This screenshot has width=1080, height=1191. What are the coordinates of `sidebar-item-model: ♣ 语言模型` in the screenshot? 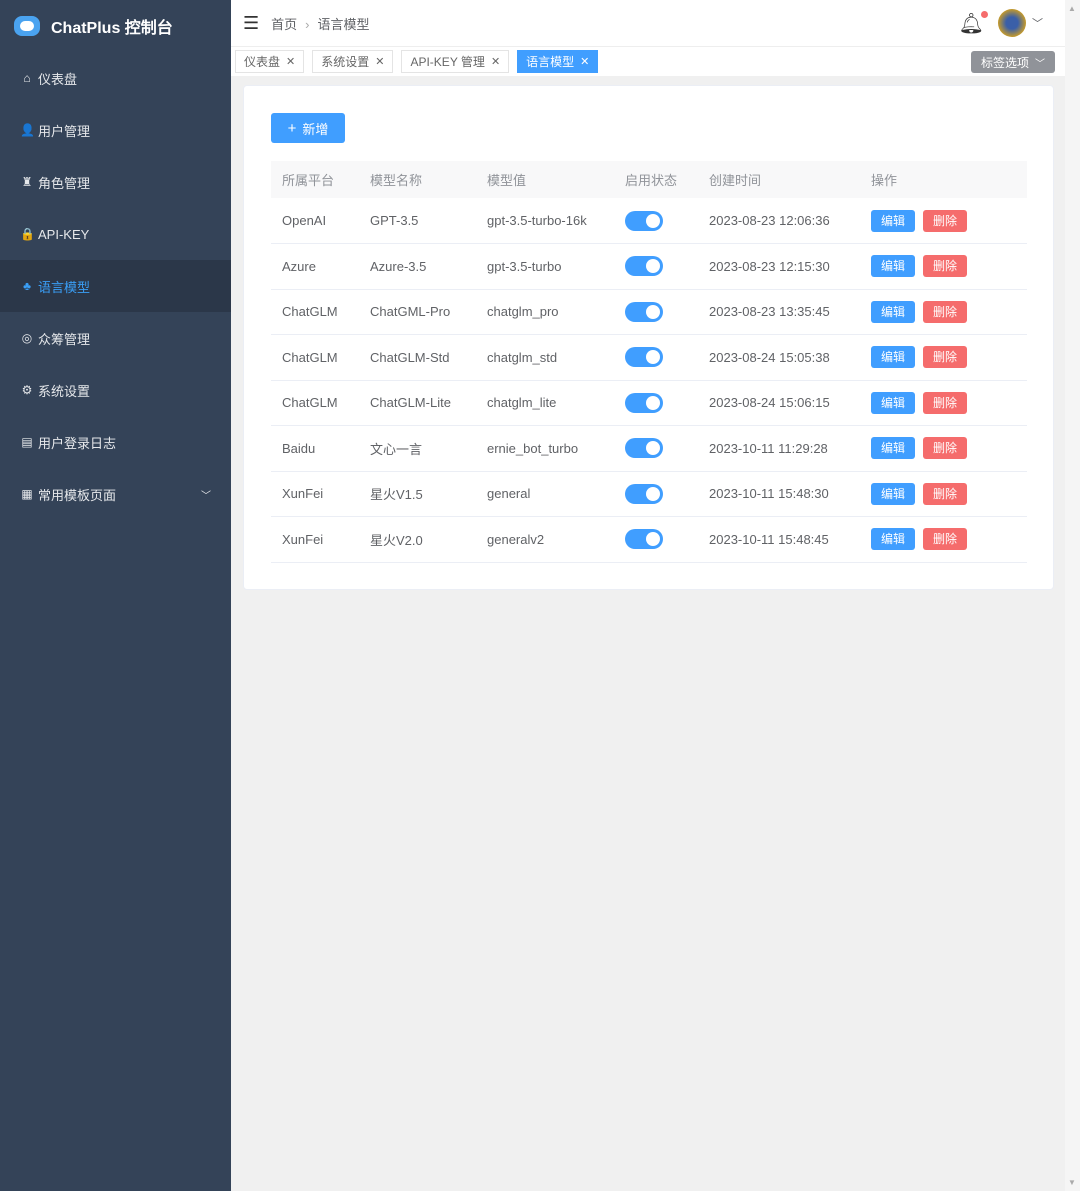 It's located at (115, 286).